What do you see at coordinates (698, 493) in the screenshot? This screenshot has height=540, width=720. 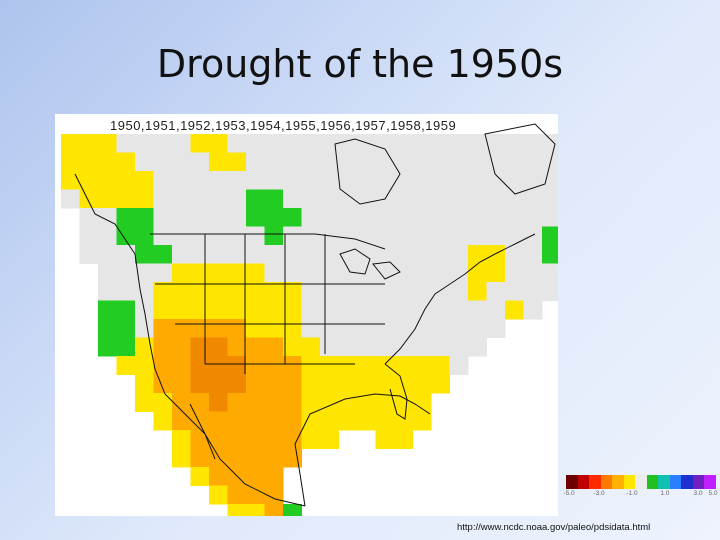 I see `legend-tick-label: 3.0` at bounding box center [698, 493].